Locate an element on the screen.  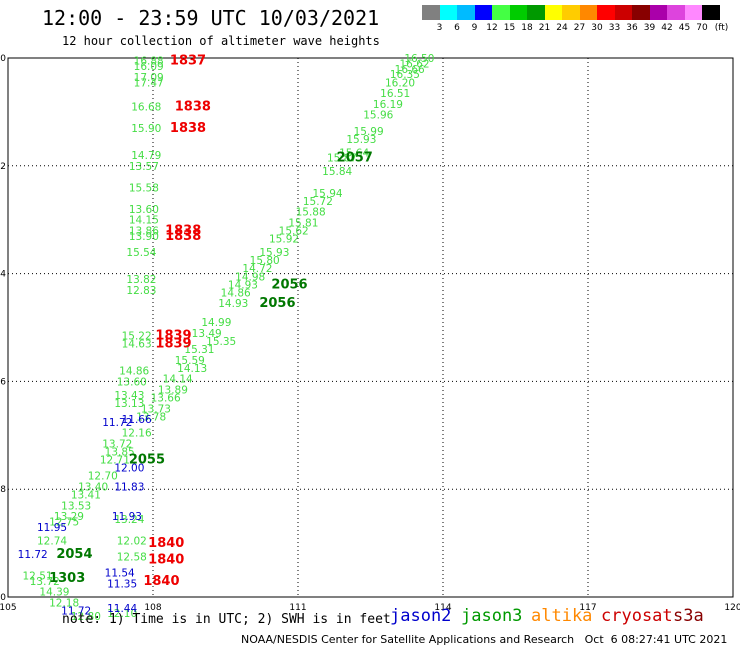
wave-height-label: 12.83 is located at coordinates (141, 291).